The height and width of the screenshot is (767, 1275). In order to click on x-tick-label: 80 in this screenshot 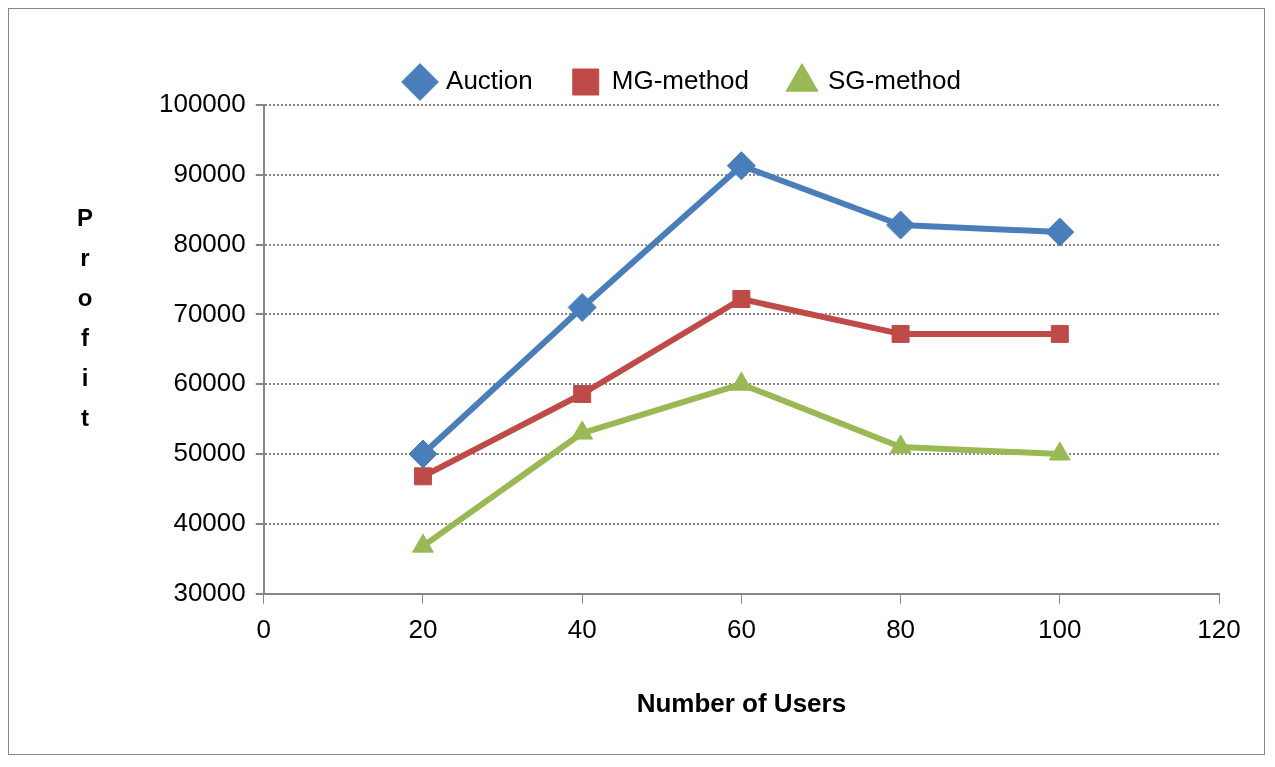, I will do `click(901, 629)`.